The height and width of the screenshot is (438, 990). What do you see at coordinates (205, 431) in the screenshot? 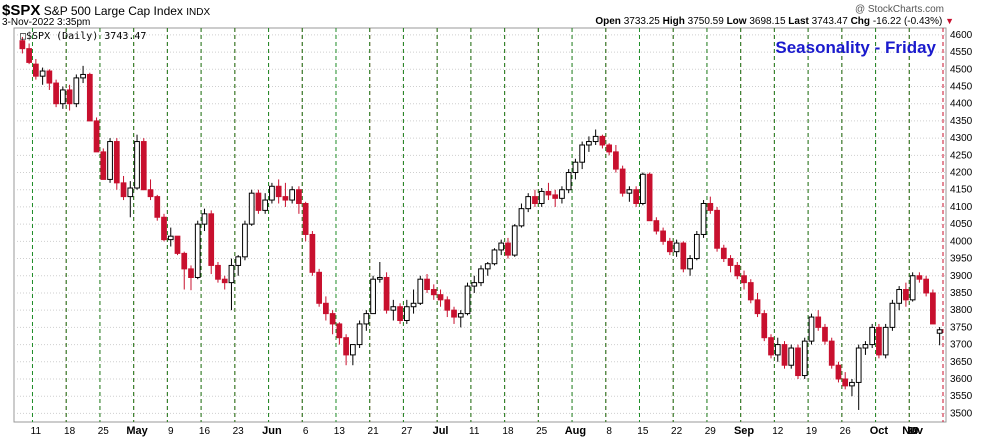
I see `x-tick-label: 16` at bounding box center [205, 431].